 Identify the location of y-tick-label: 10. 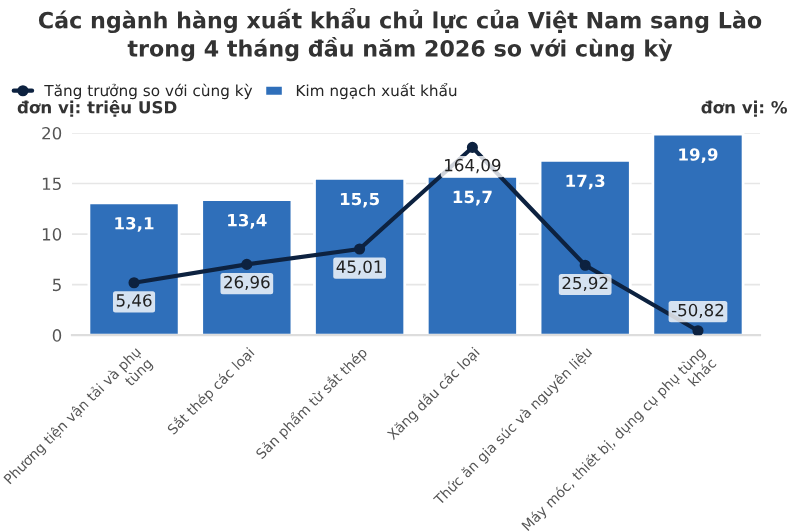
(52, 234).